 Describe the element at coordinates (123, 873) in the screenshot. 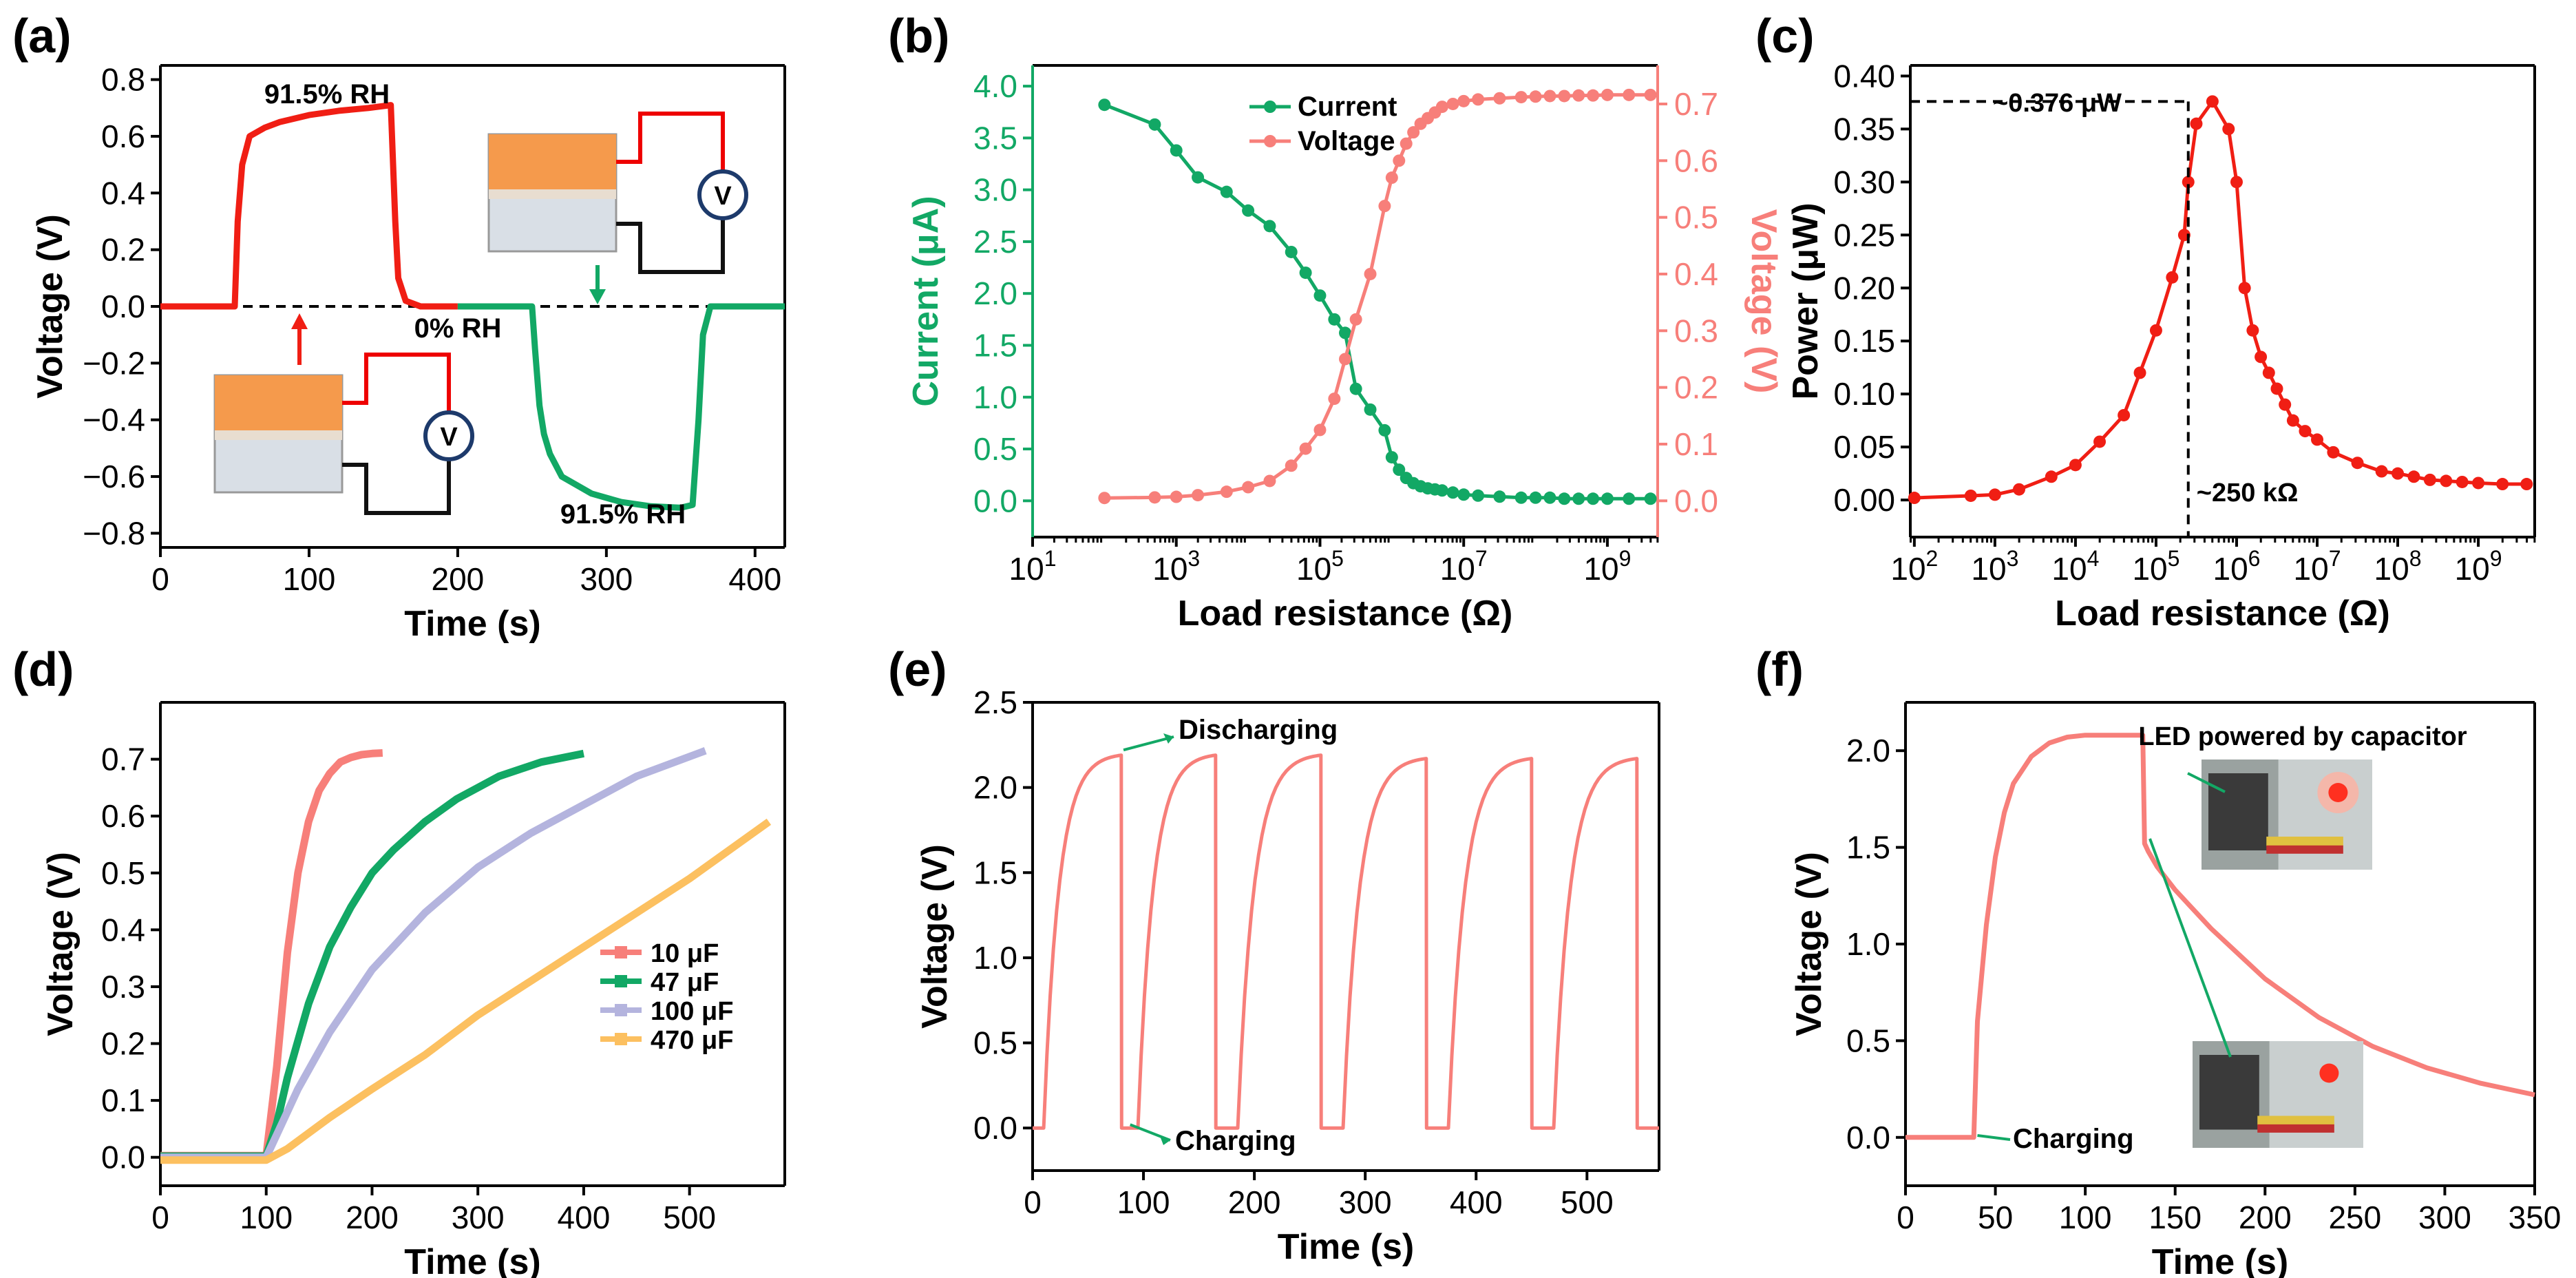

I see `y-tick-label: 0.5` at that location.